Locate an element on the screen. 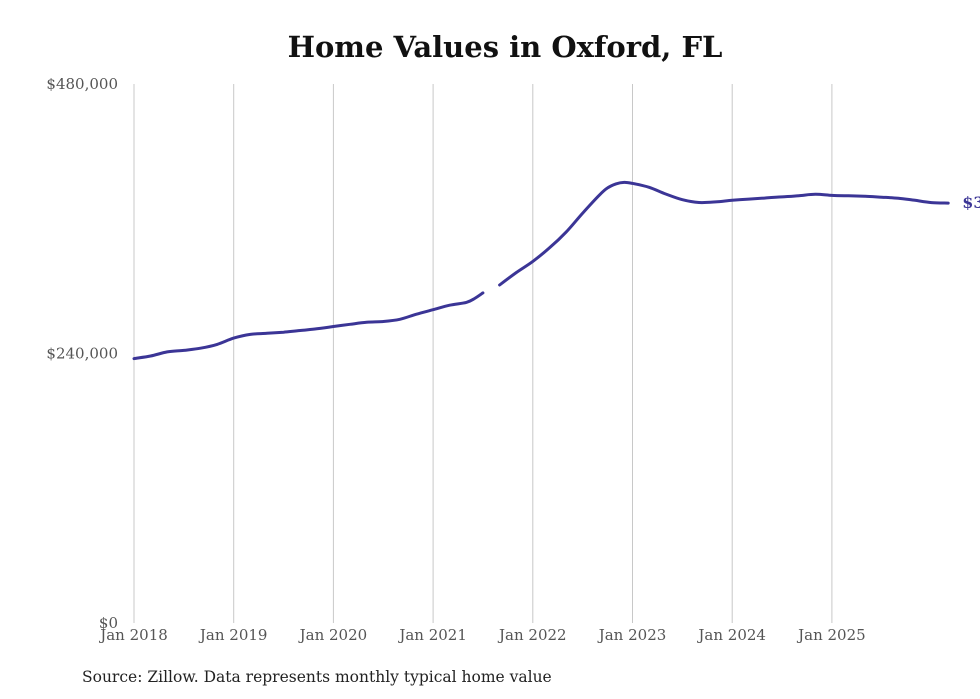  x-tick-label: Jan 2024 is located at coordinates (731, 635).